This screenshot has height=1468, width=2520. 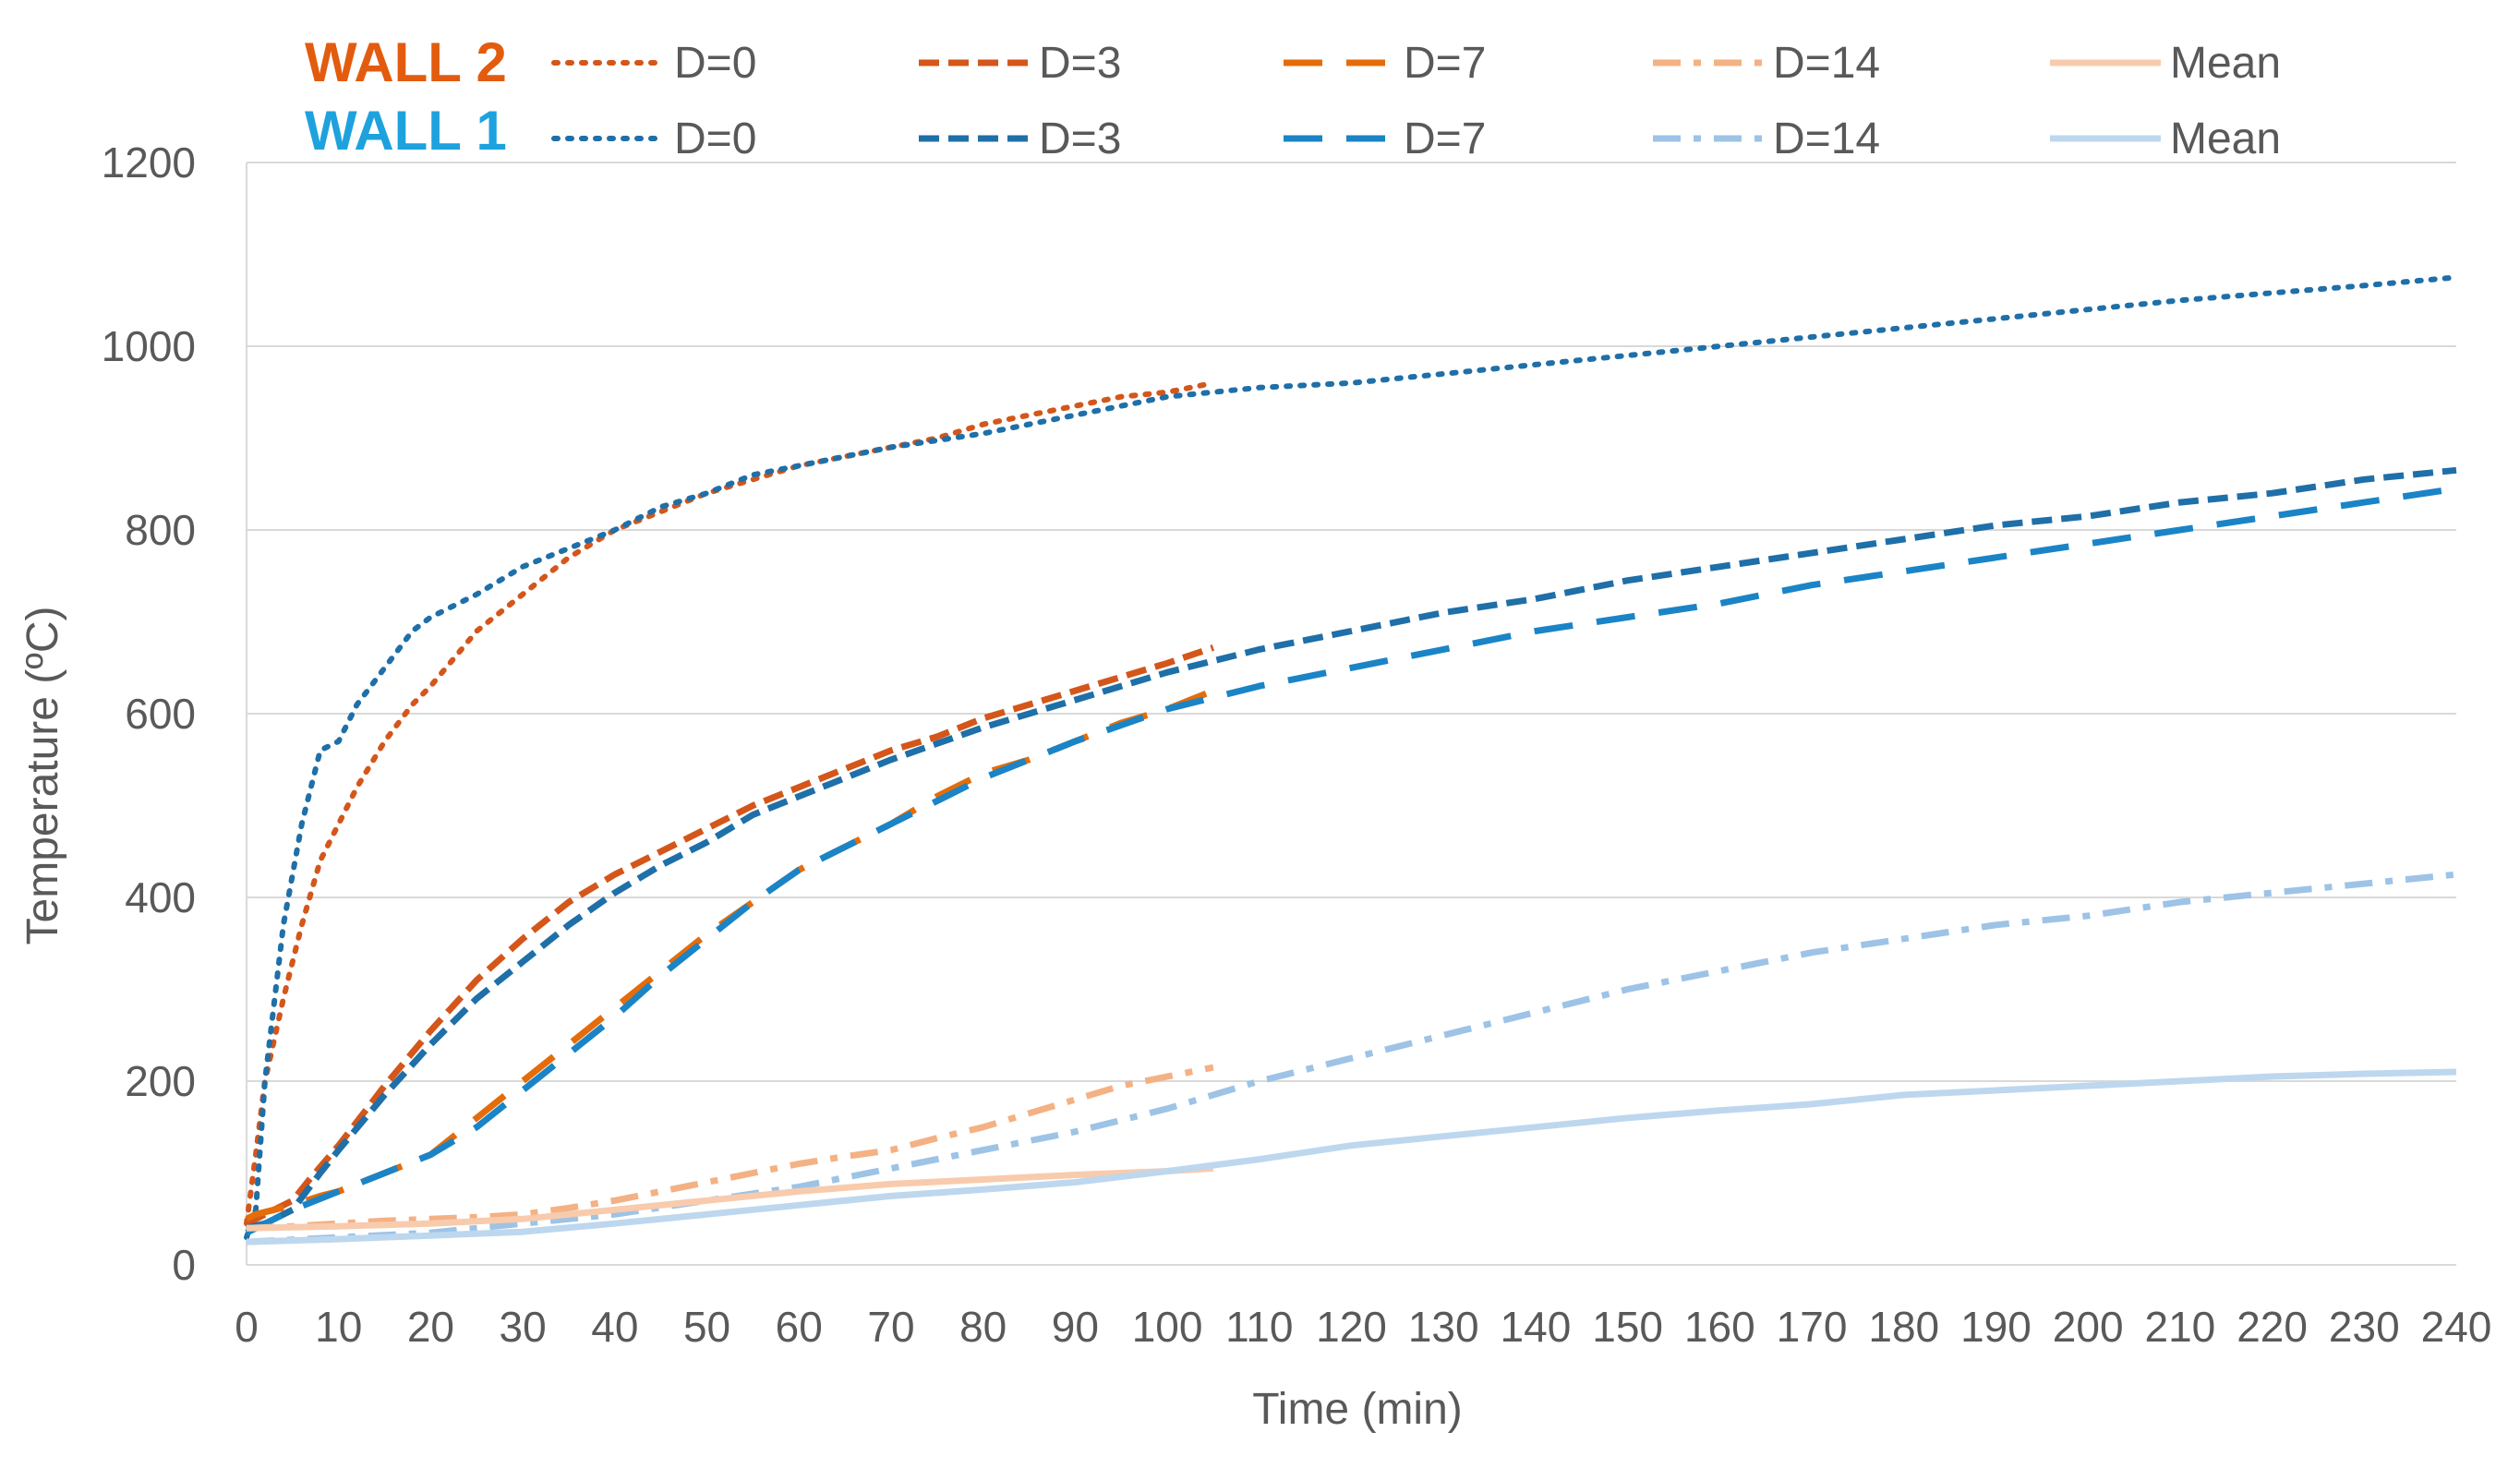 What do you see at coordinates (149, 346) in the screenshot?
I see `y-tick-label: 1000` at bounding box center [149, 346].